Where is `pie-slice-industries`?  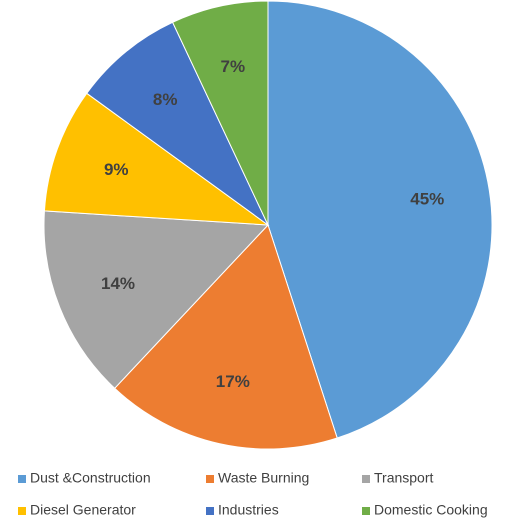
pie-slice-industries is located at coordinates (177, 123).